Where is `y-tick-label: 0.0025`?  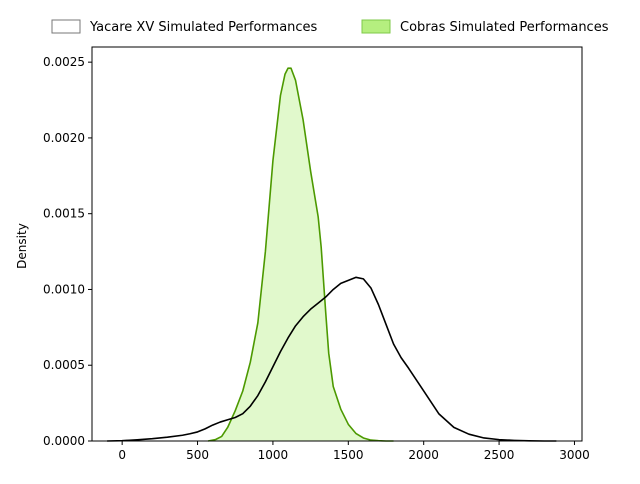 y-tick-label: 0.0025 is located at coordinates (64, 62).